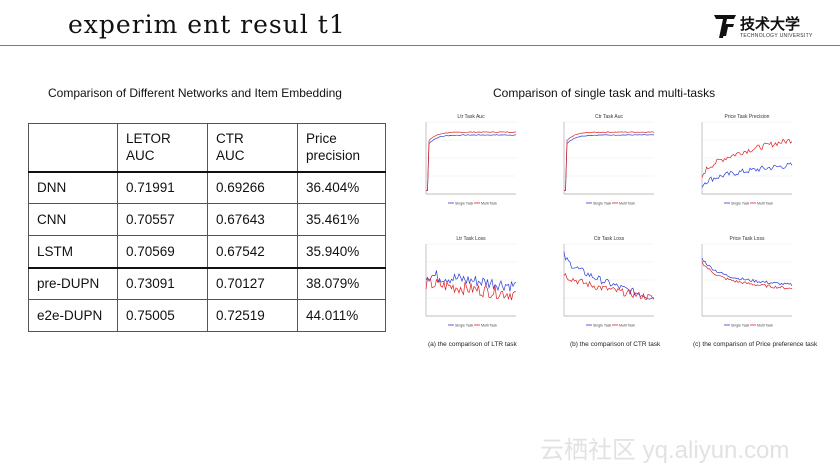  What do you see at coordinates (162, 283) in the screenshot?
I see `letor-auc-cell: 0.73091` at bounding box center [162, 283].